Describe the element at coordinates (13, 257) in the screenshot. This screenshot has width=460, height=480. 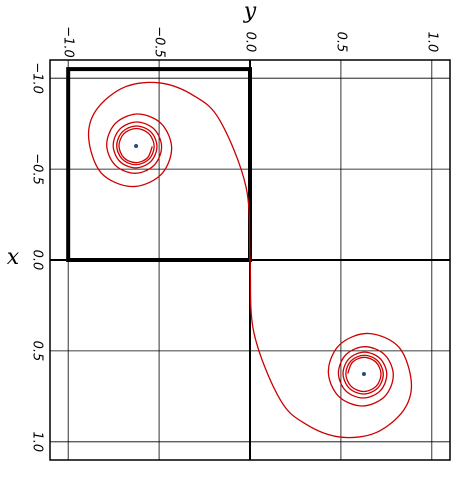
I see `x-axis-title: x` at that location.